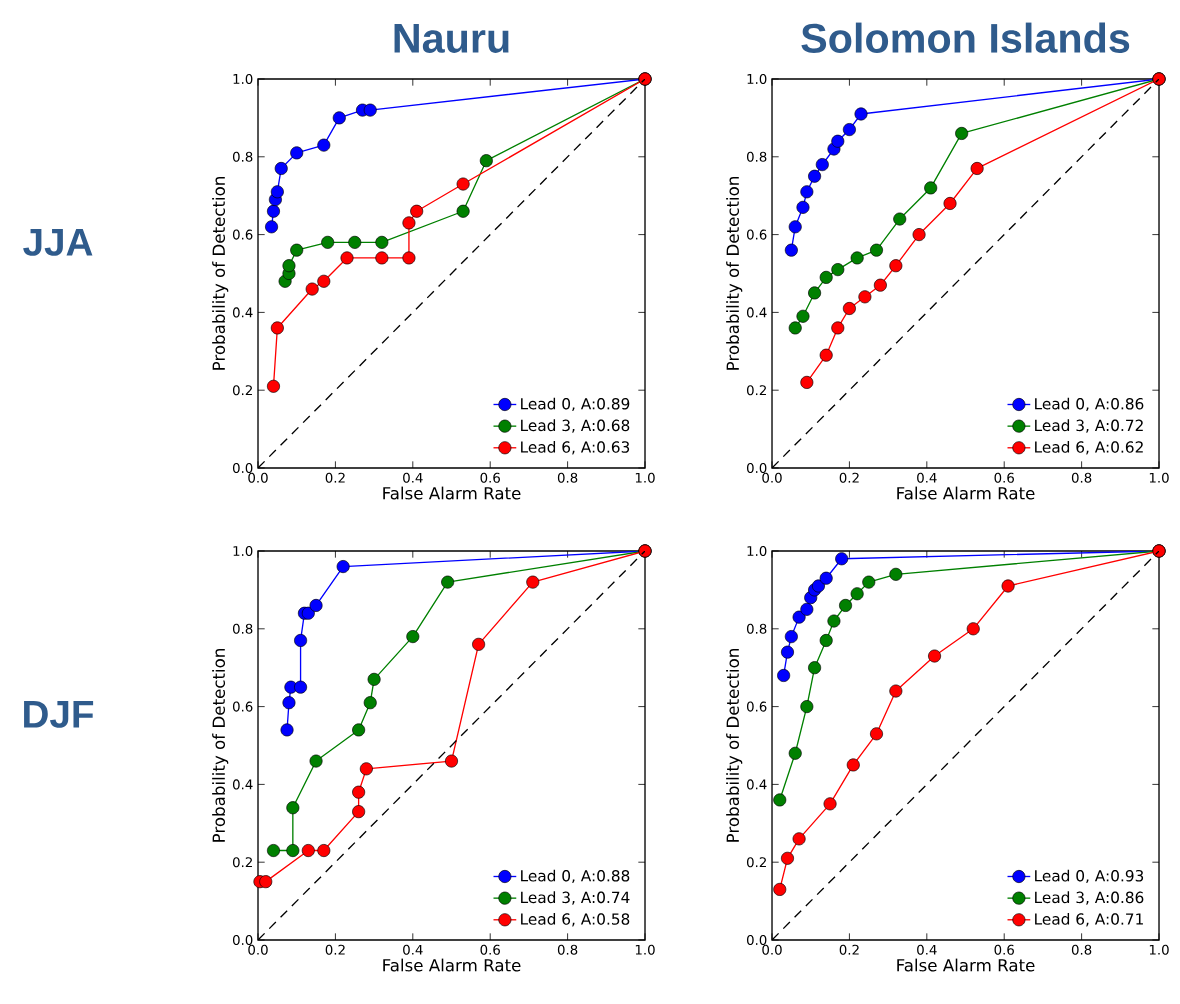  I want to click on legend-label: Lead 3, A:0.68, so click(575, 426).